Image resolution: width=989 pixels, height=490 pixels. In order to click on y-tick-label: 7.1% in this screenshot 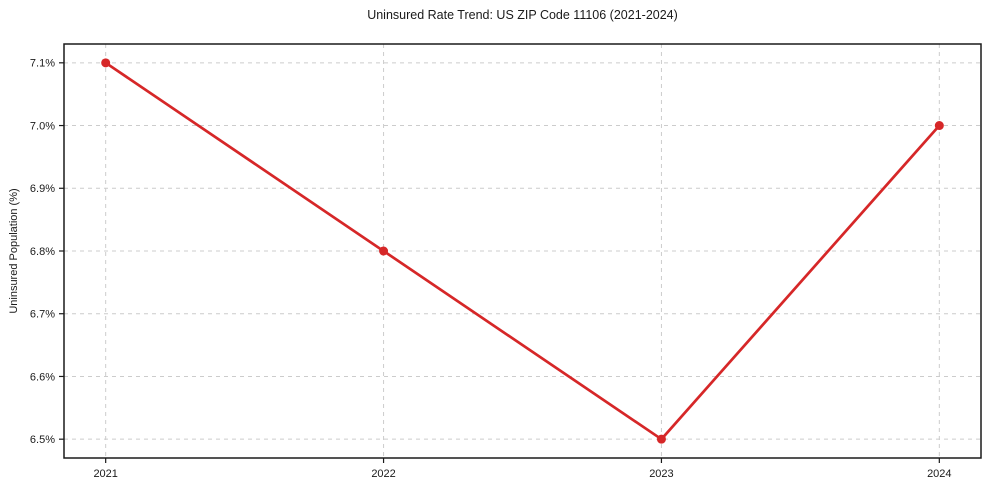, I will do `click(42, 64)`.